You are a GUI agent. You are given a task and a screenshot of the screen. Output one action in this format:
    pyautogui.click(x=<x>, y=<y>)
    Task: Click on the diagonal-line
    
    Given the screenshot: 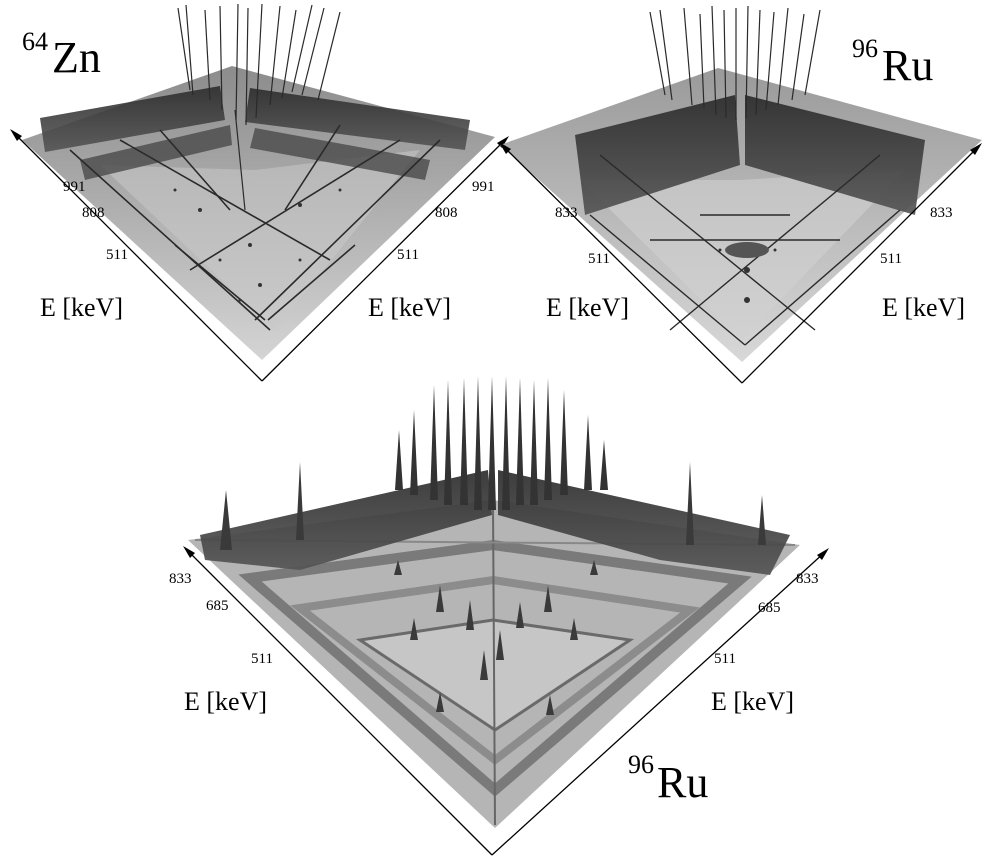 What is the action you would take?
    pyautogui.click(x=494, y=665)
    